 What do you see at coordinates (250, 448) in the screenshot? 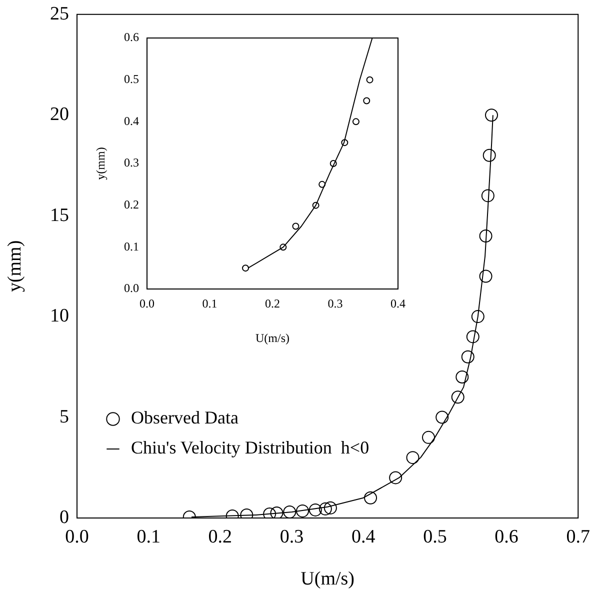
I see `legend-label: Chiu's Velocity Distribution h<0` at bounding box center [250, 448].